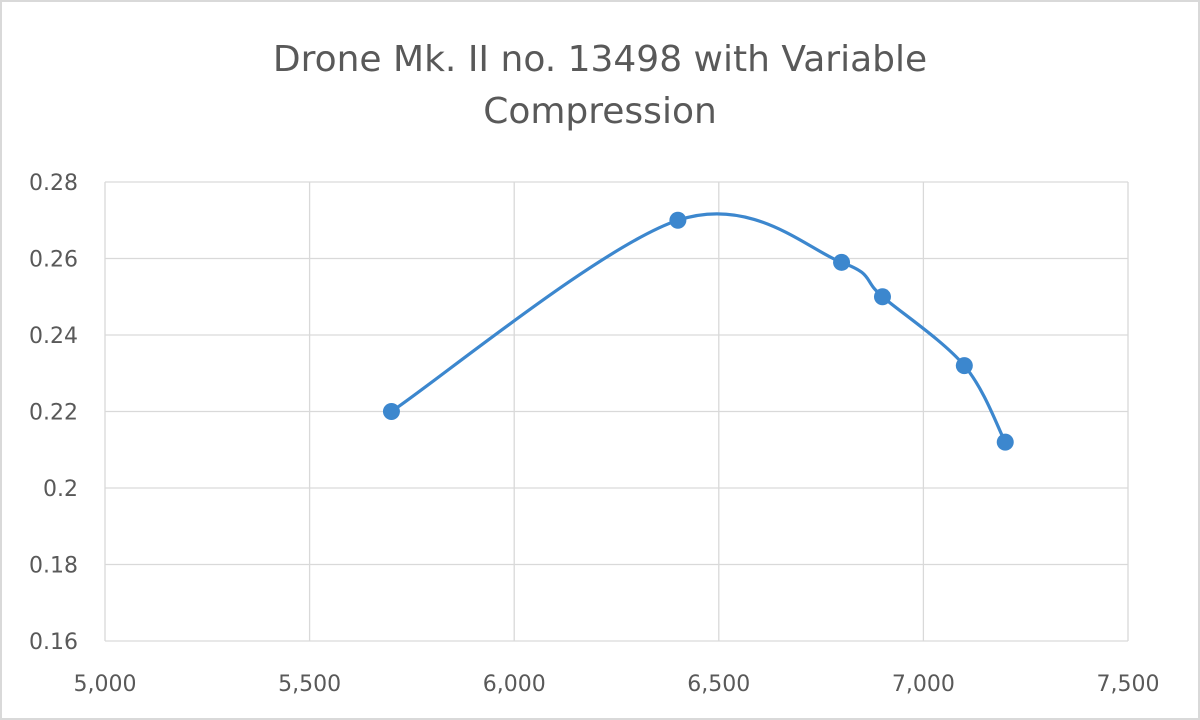 This screenshot has width=1200, height=720. I want to click on x-tick-label: 5,500, so click(309, 684).